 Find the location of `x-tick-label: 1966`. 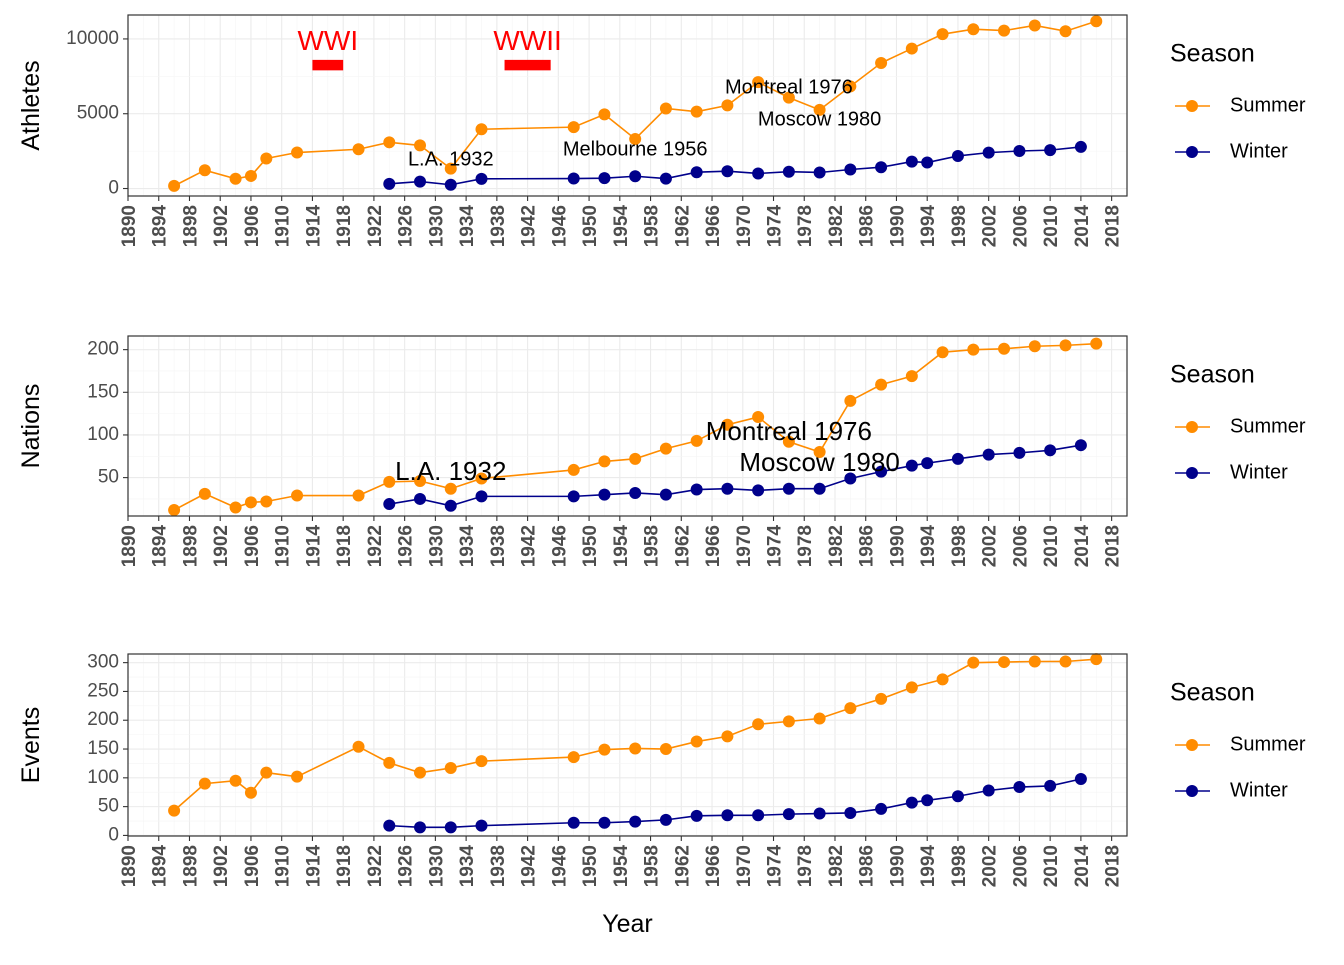

x-tick-label: 1966 is located at coordinates (713, 866).